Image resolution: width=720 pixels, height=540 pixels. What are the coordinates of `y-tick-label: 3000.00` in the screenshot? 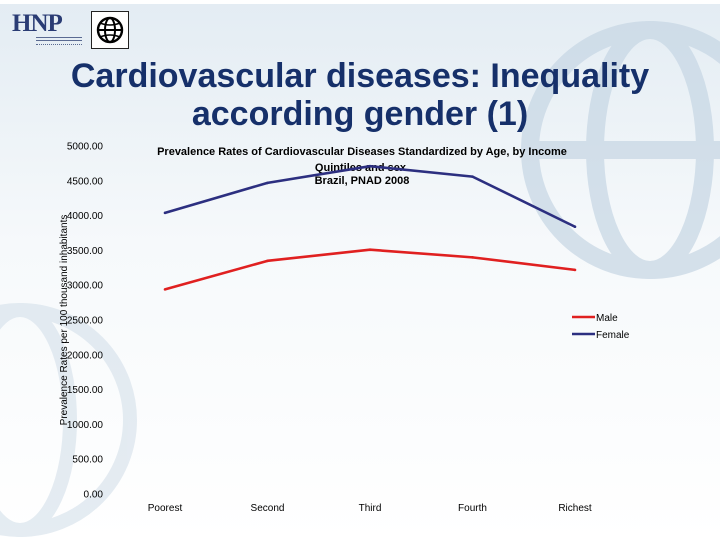 It's located at (85, 286).